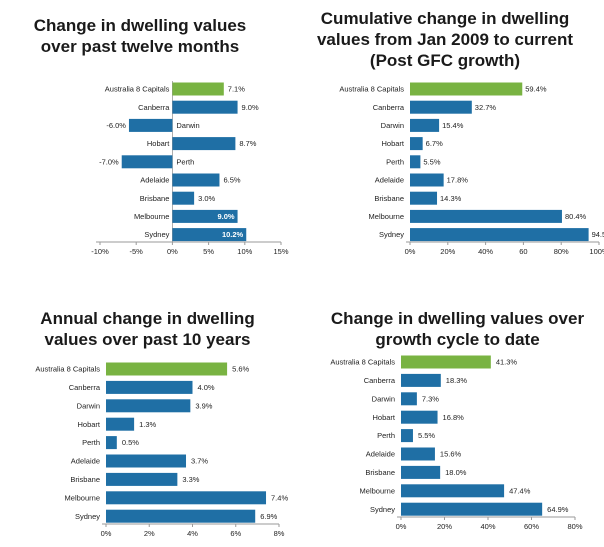 The image size is (604, 547). Describe the element at coordinates (268, 516) in the screenshot. I see `value-label: 6.9%` at that location.